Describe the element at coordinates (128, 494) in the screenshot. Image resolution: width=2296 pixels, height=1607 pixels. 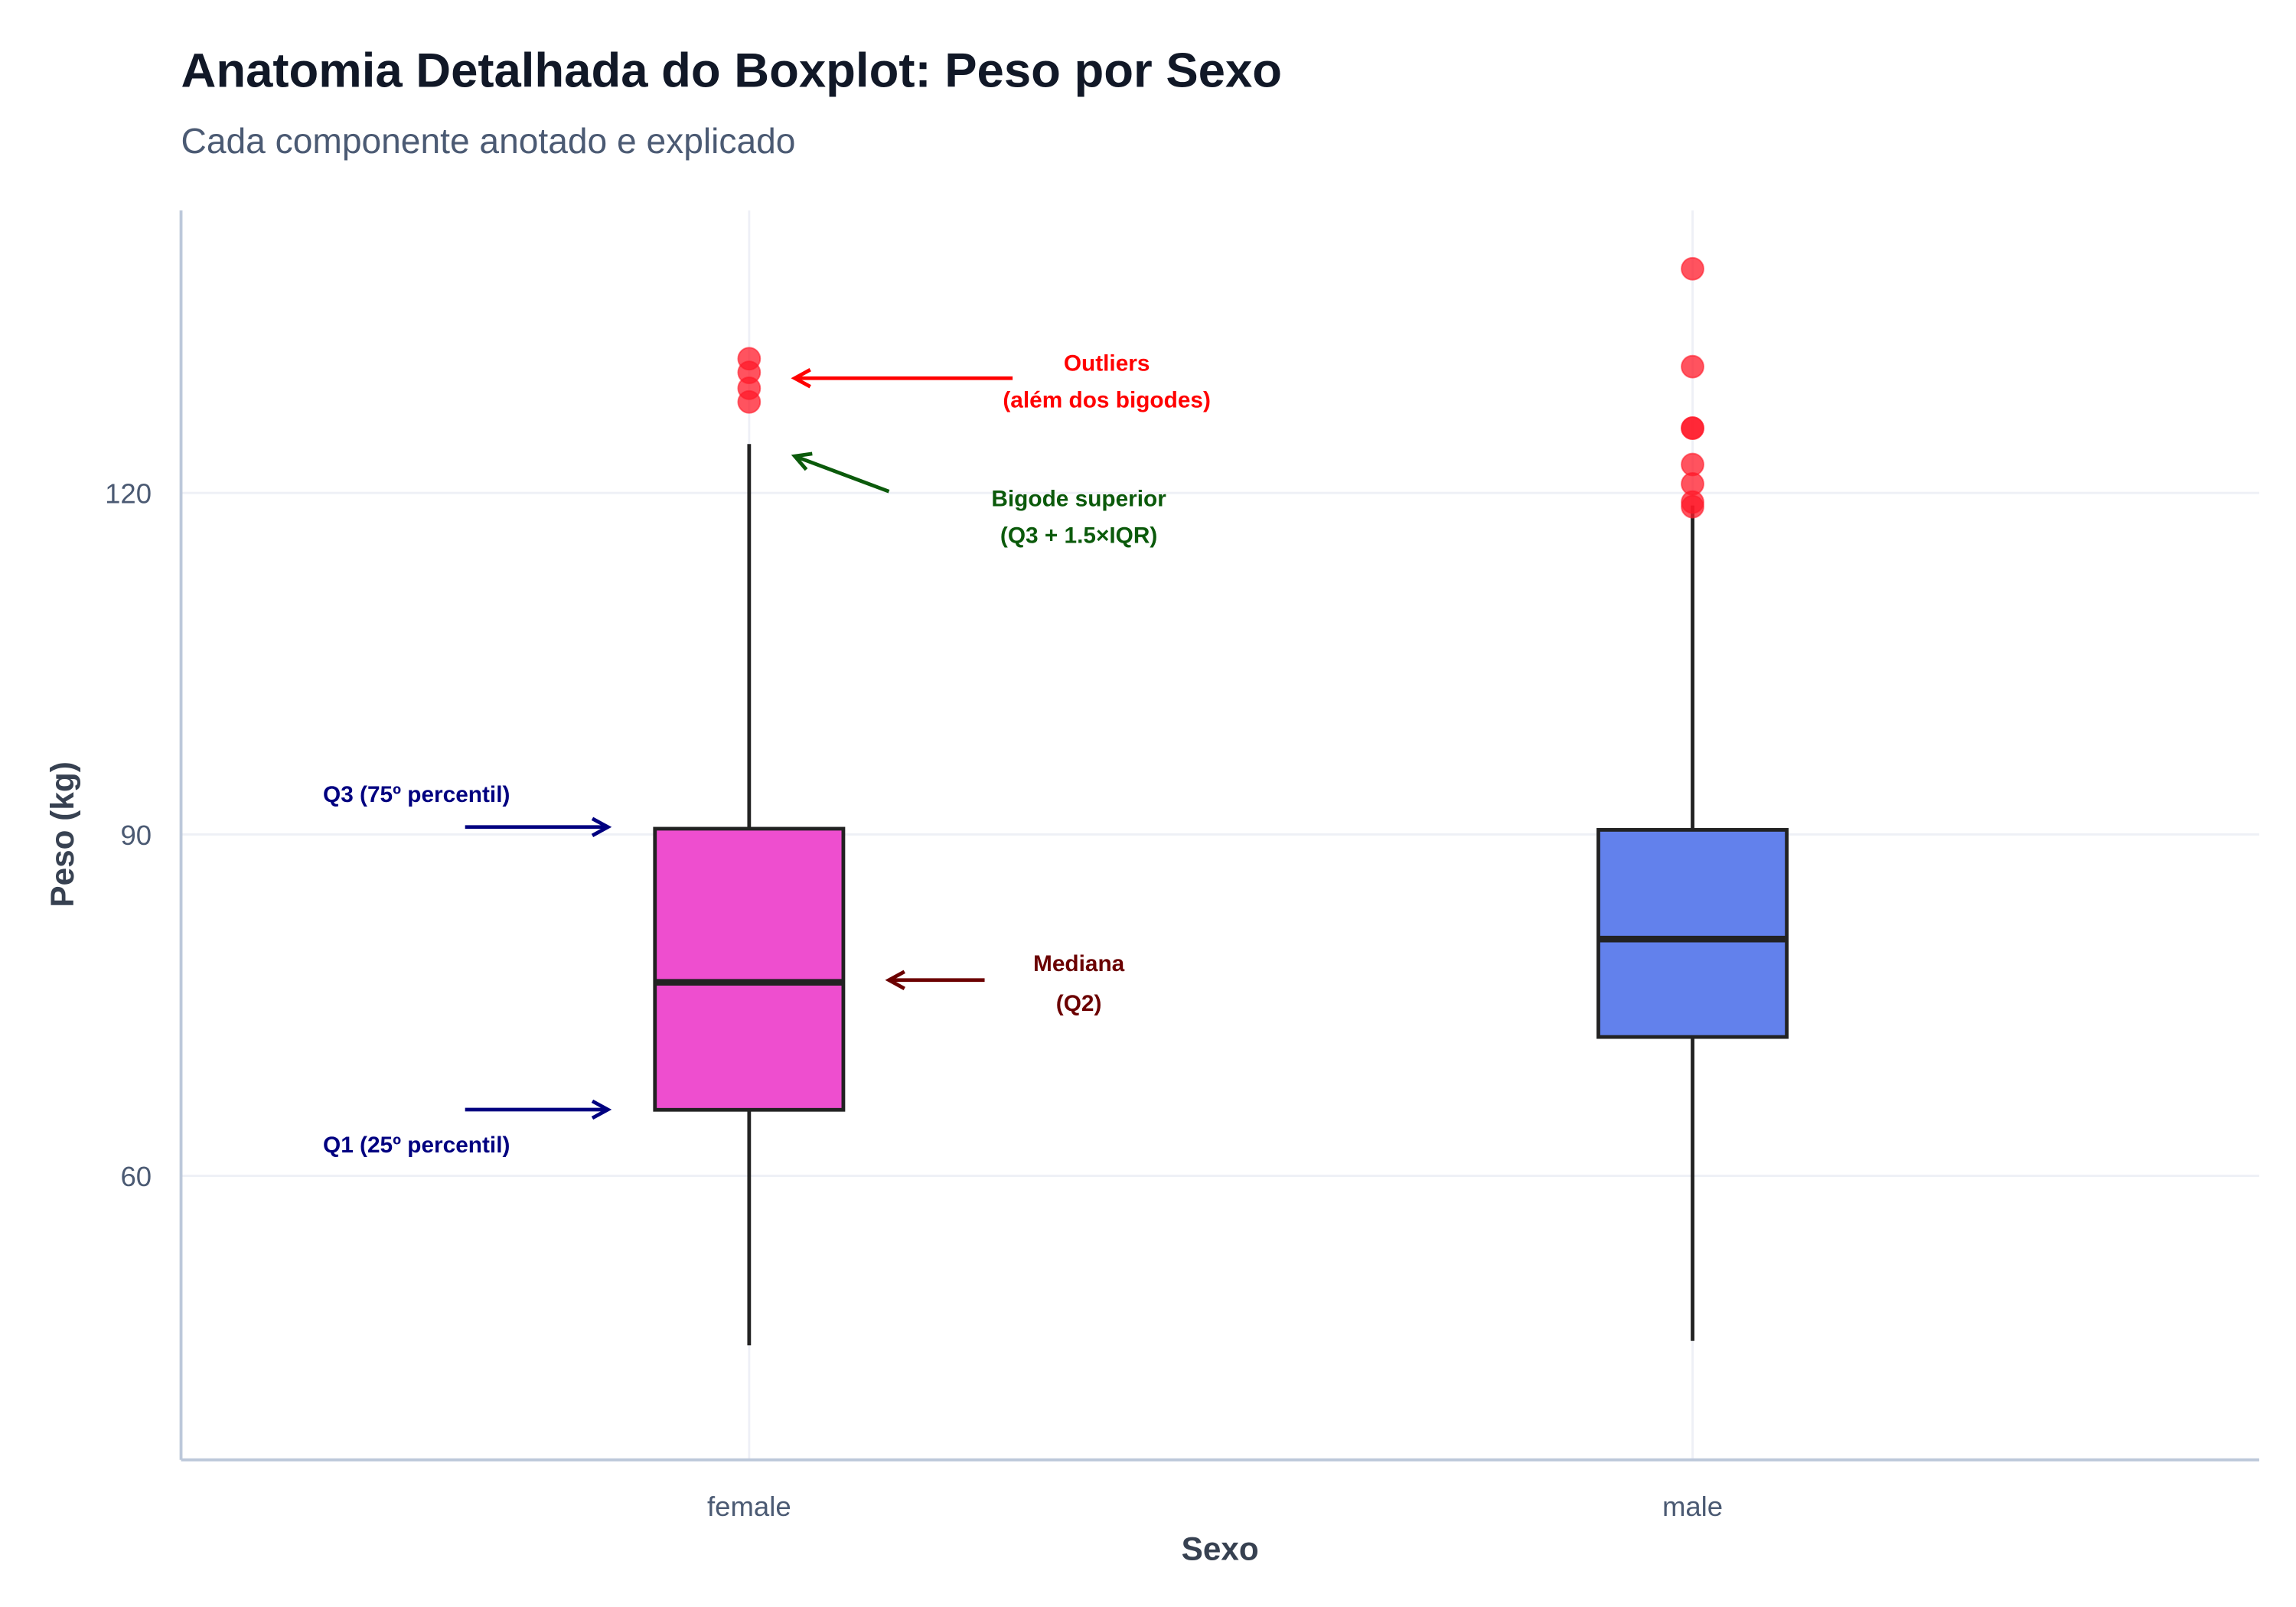
I see `y-tick-label: 120` at that location.